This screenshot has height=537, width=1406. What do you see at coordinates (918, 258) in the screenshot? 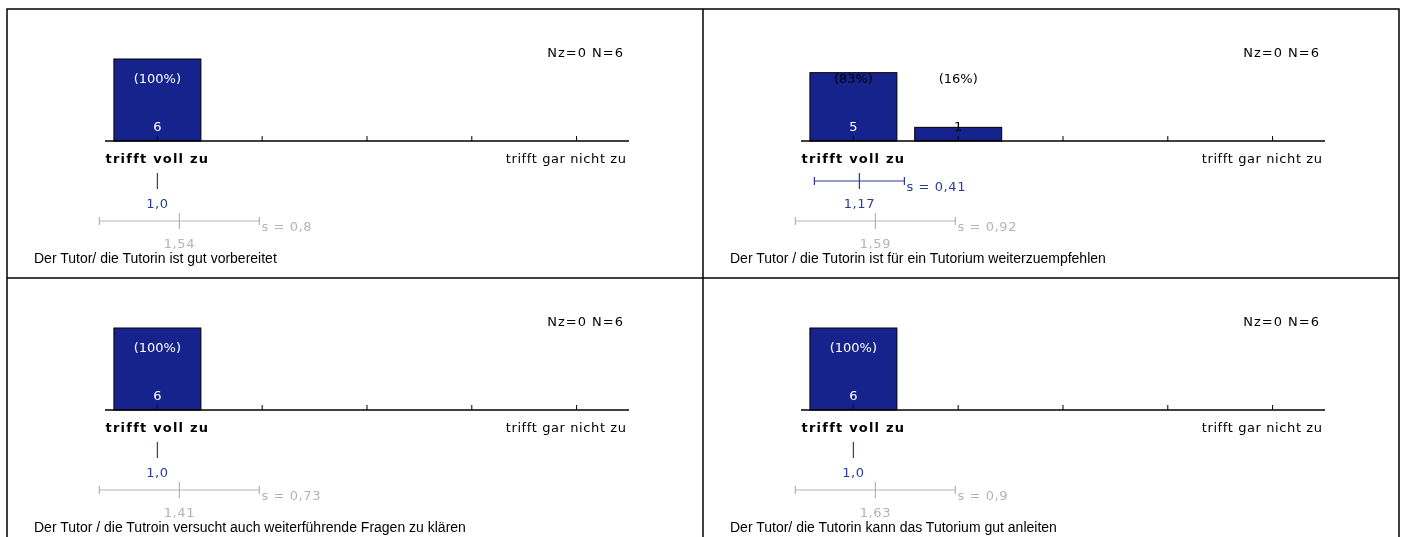
I see `text: Der Tutor / die Tutorin ist für ein Tutorium weiterzuempfehlen` at bounding box center [918, 258].